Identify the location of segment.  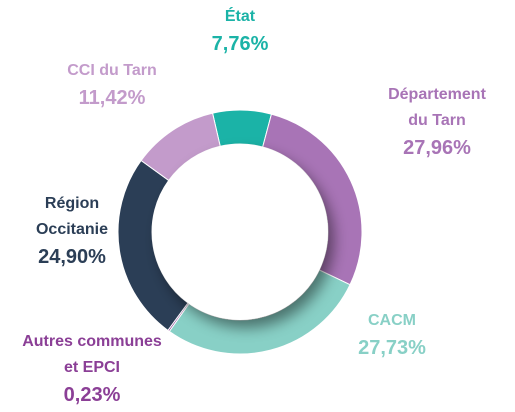
(242, 128).